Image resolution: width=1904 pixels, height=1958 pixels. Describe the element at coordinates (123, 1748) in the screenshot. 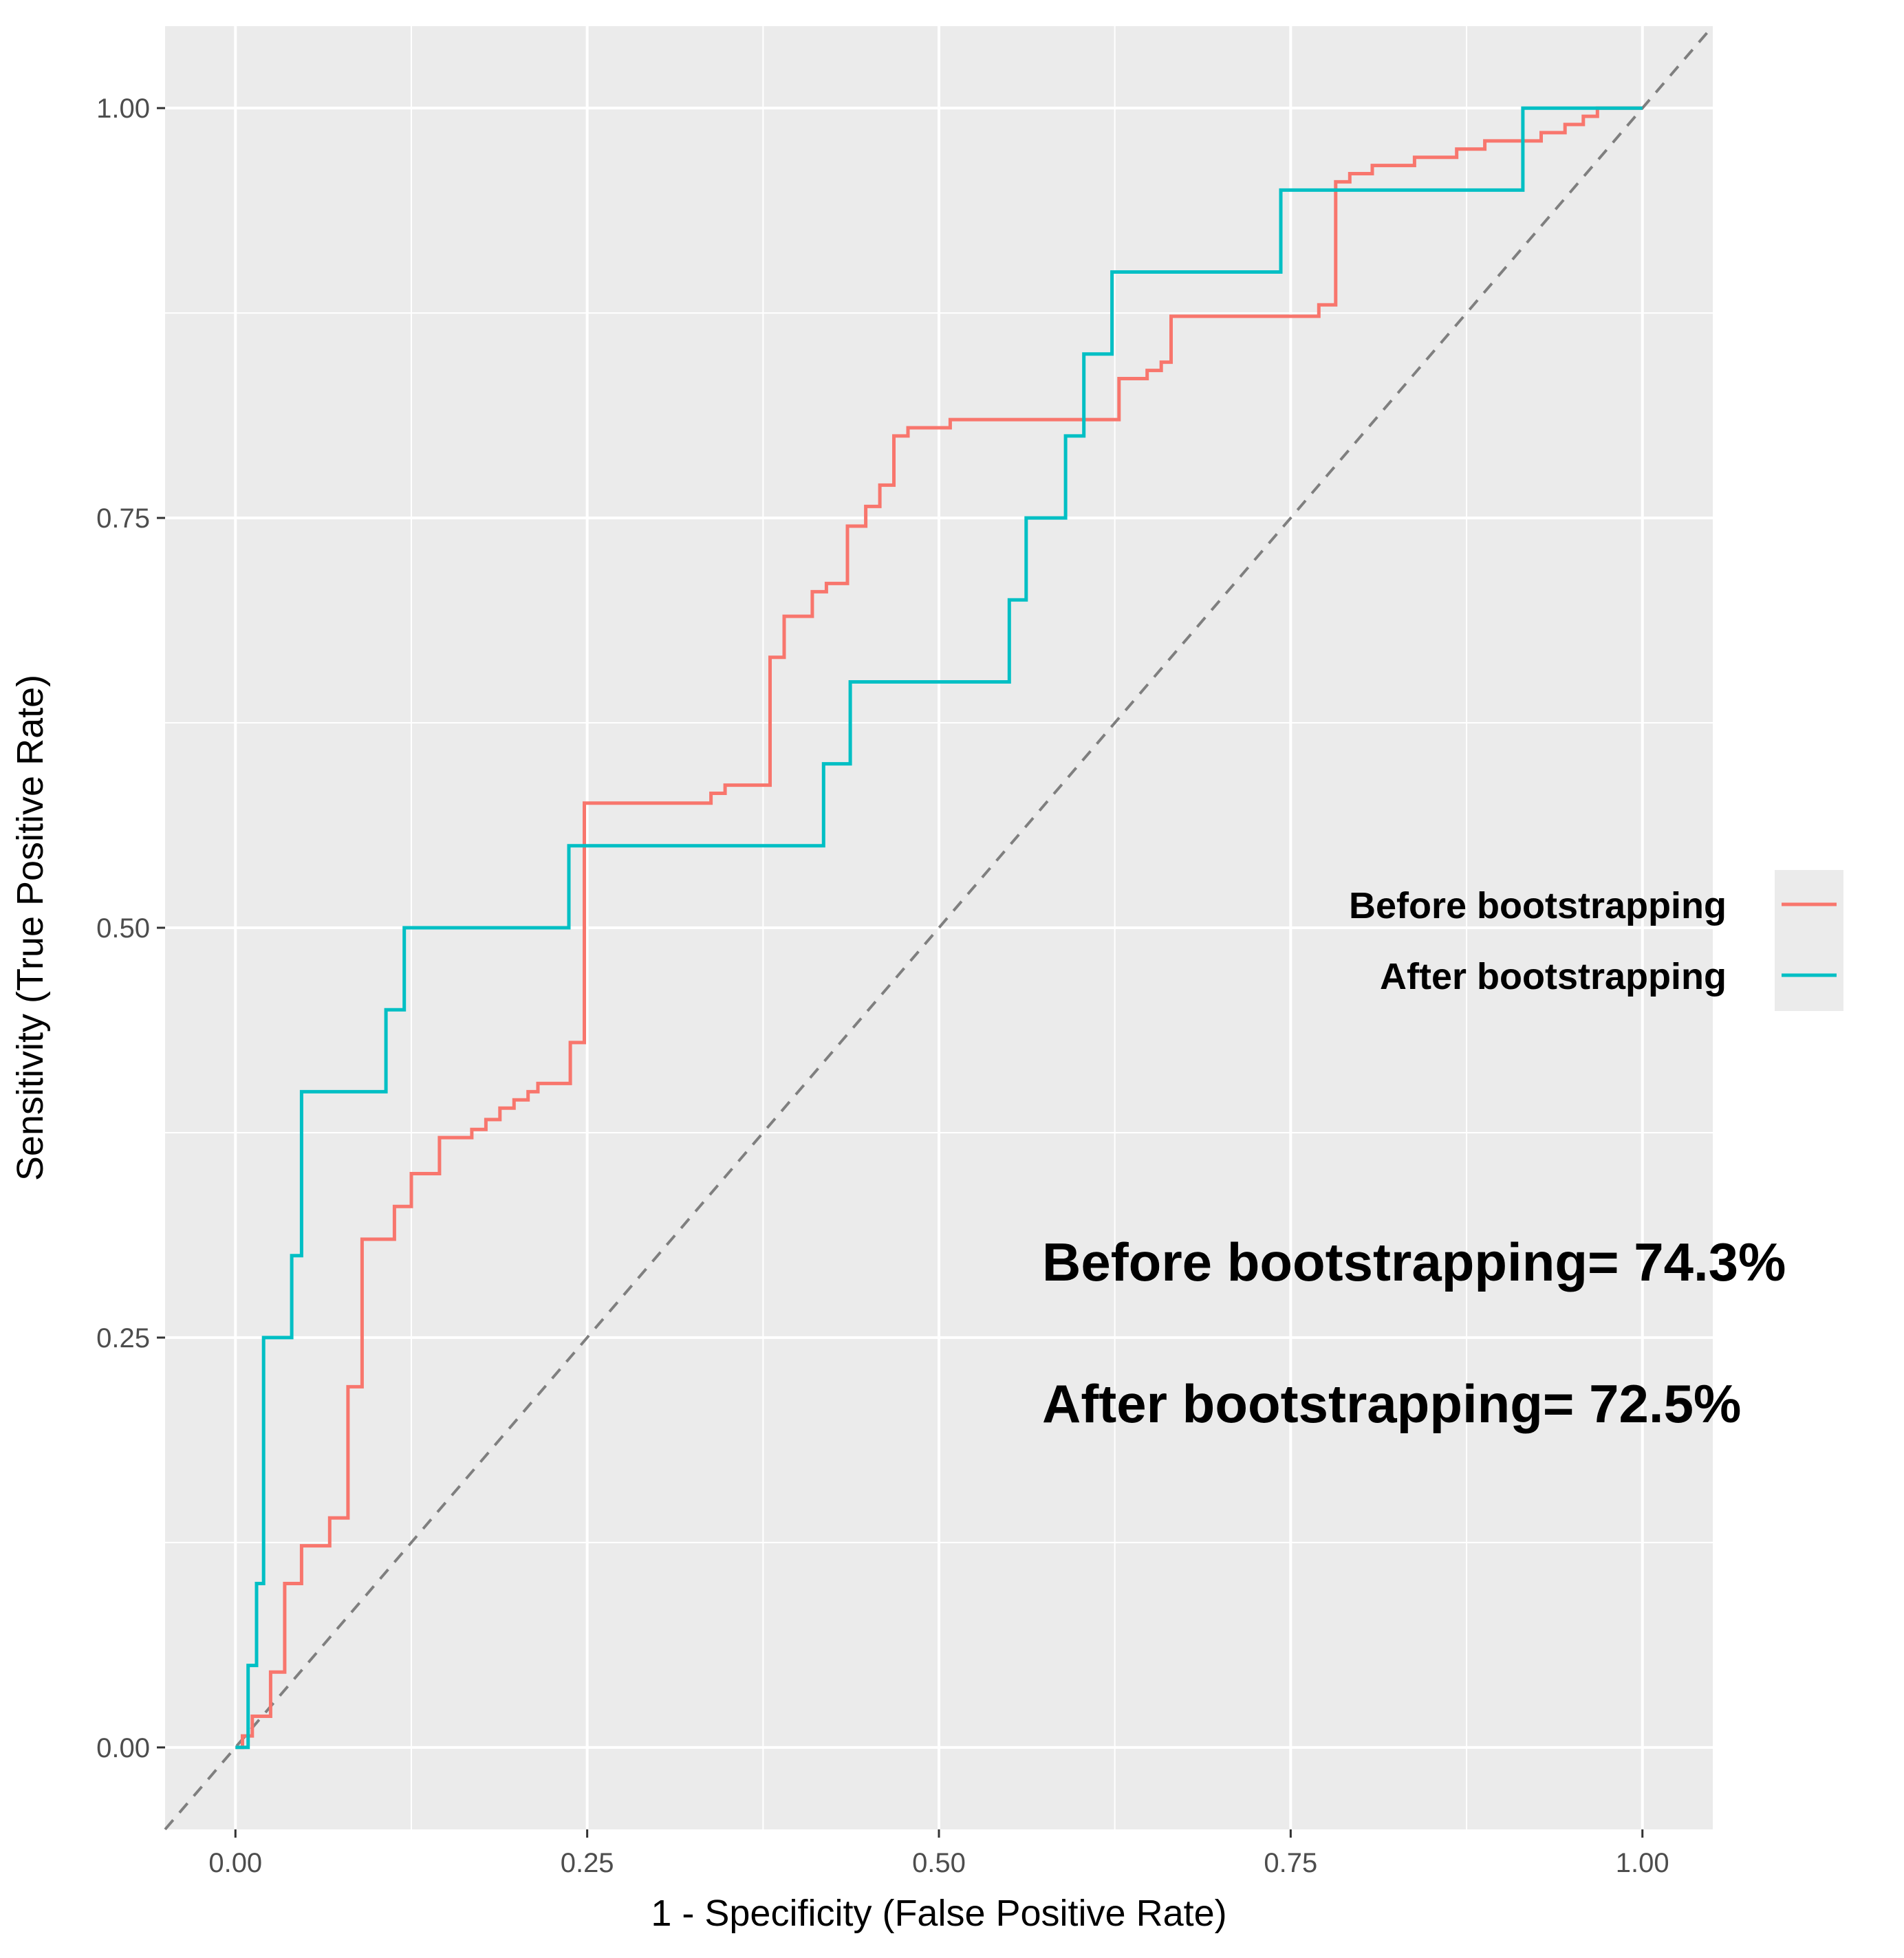

I see `y-tick-label: 0.00` at that location.